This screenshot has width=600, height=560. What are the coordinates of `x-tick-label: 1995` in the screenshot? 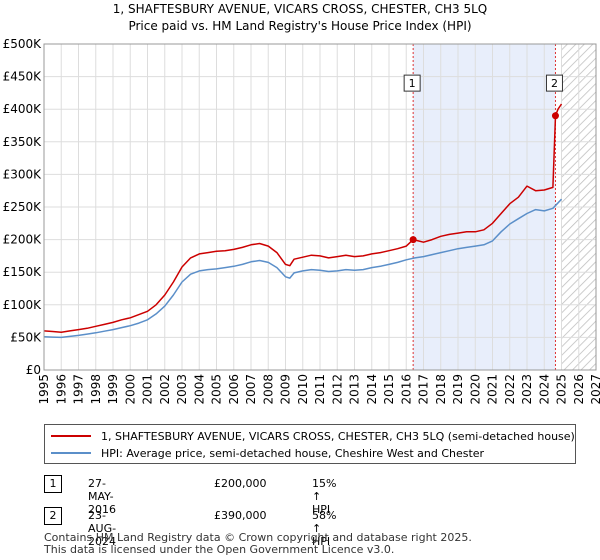 It's located at (44, 389).